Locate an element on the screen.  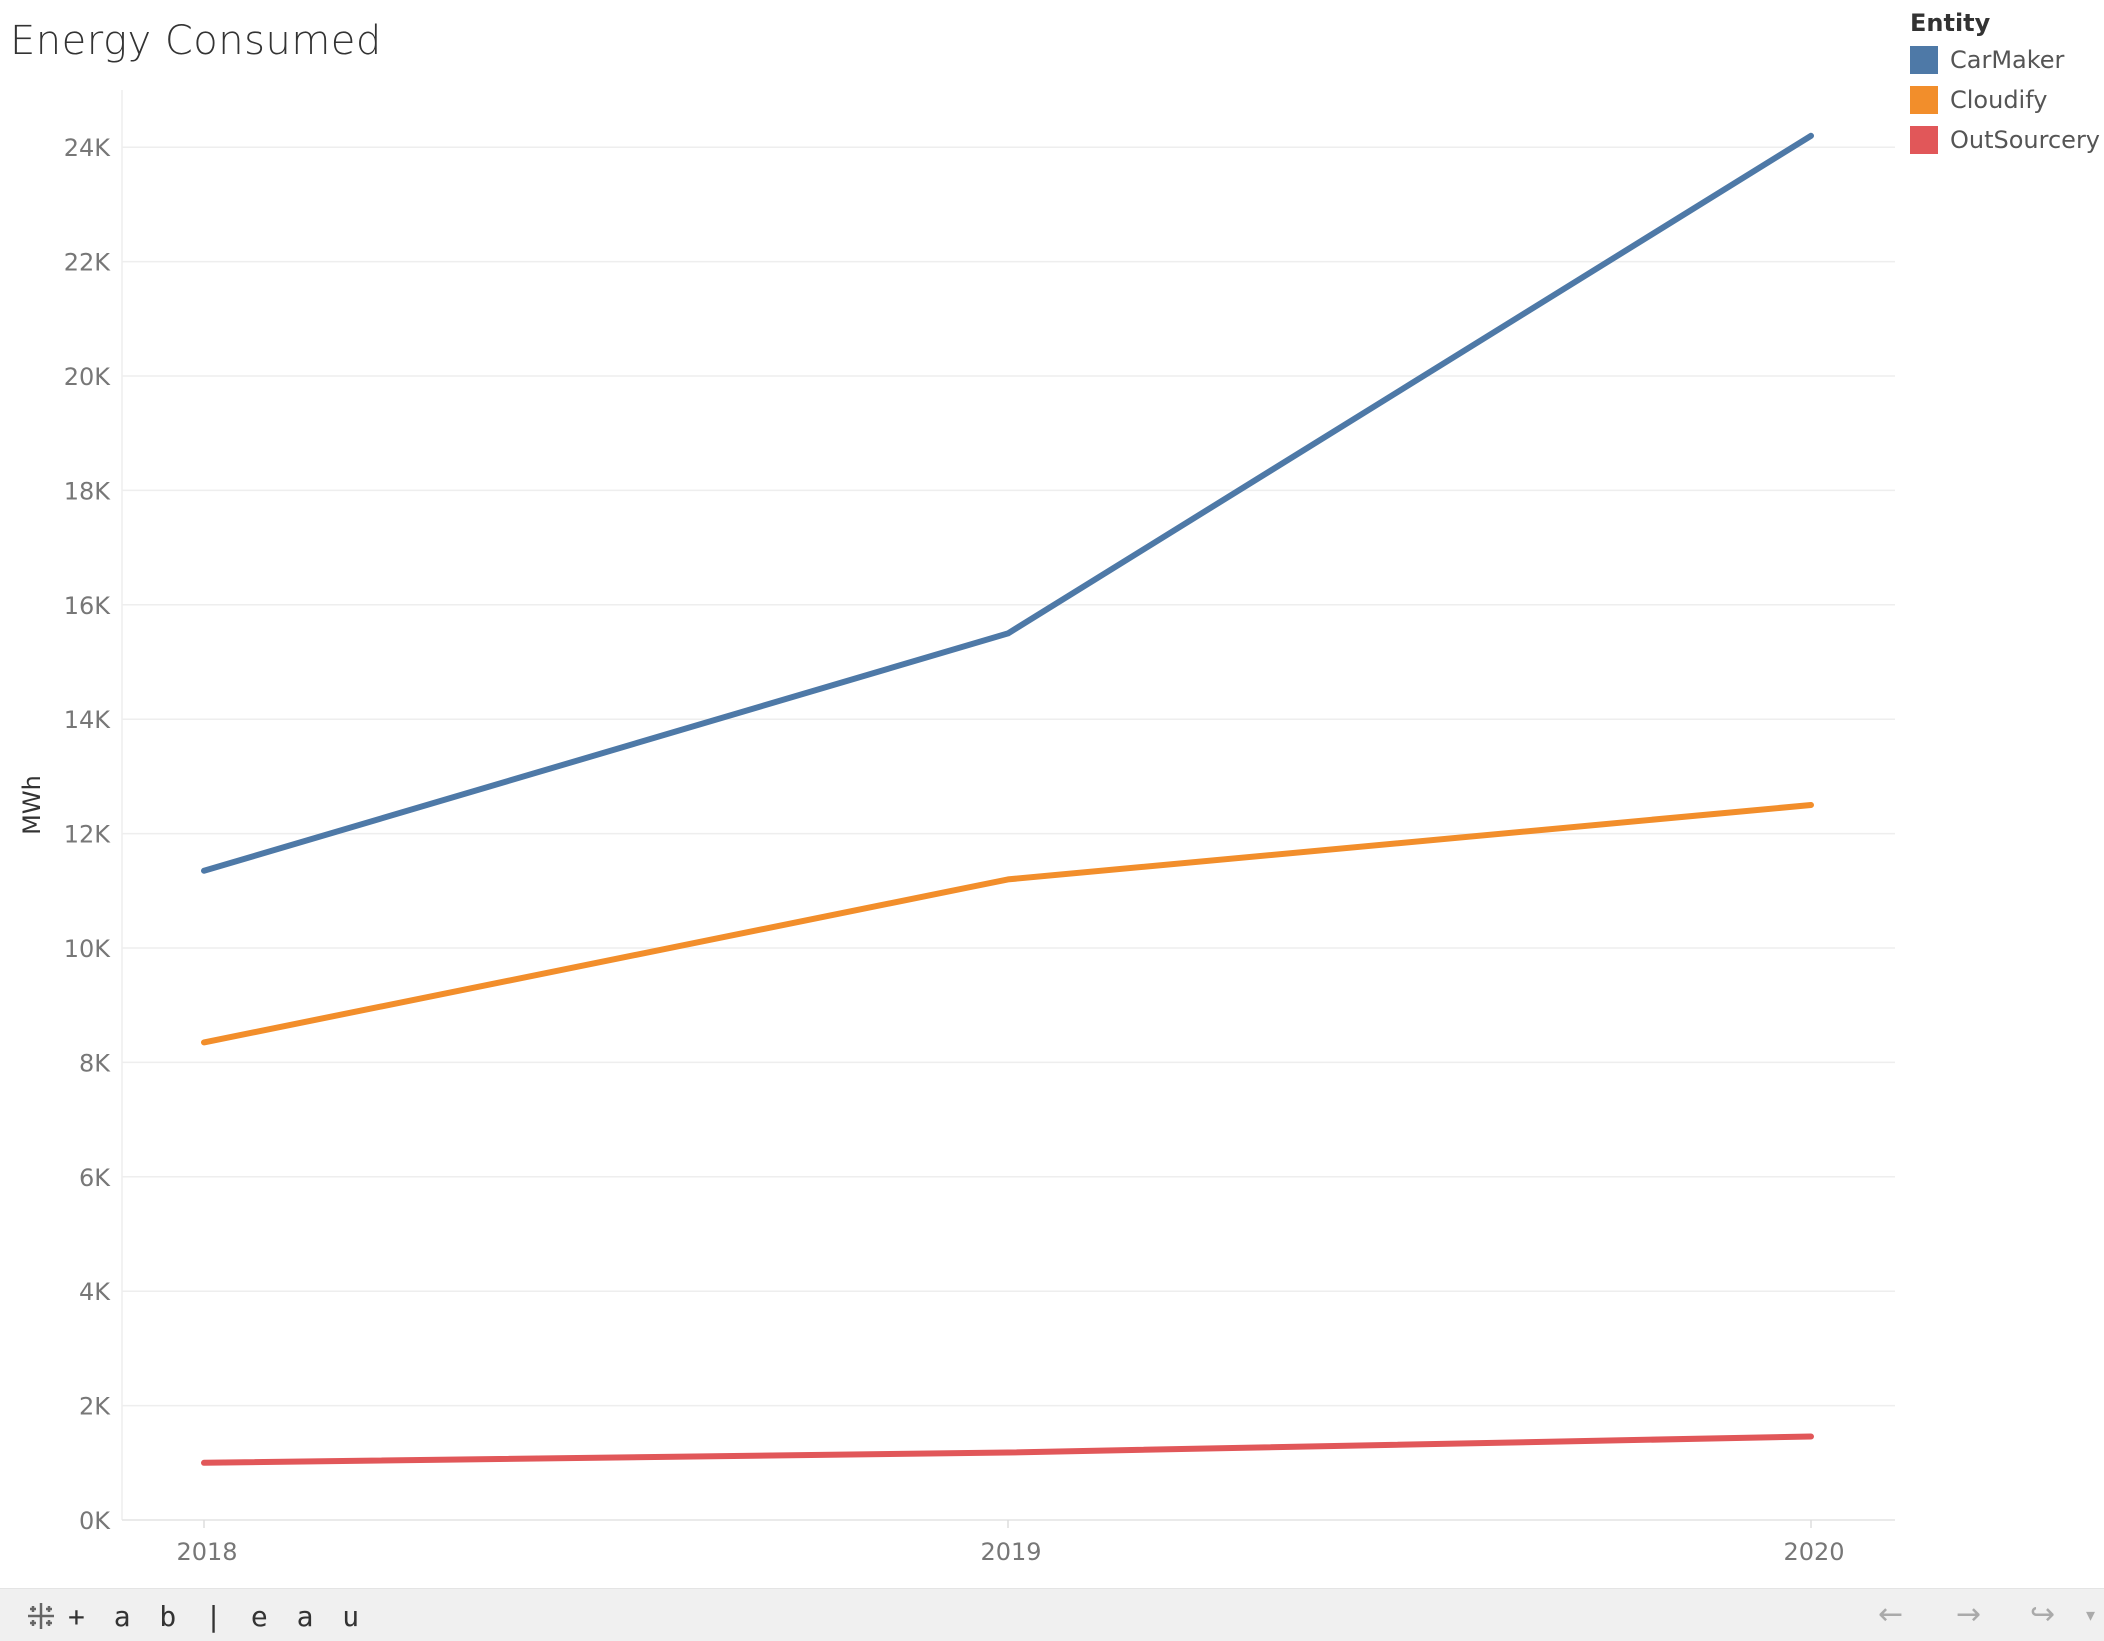
y-tick-label: 12K is located at coordinates (88, 835).